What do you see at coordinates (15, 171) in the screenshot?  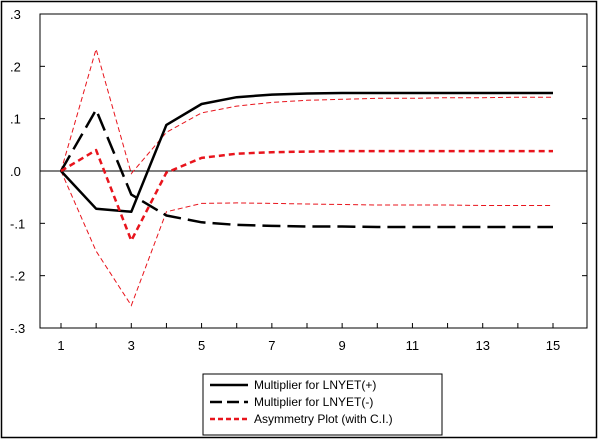 I see `y-tick-label: .0` at bounding box center [15, 171].